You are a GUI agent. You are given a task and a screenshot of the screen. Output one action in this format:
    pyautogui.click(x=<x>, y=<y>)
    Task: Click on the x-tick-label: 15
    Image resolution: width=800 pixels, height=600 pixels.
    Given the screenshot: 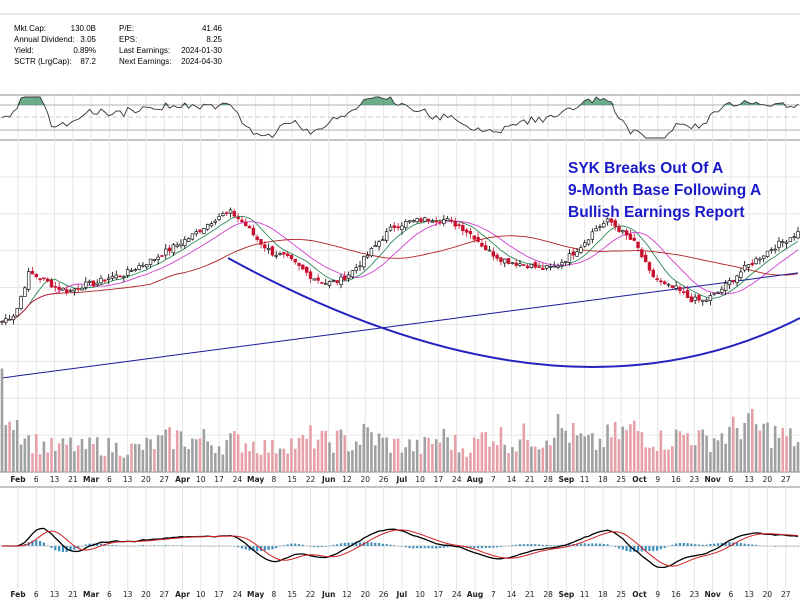 What is the action you would take?
    pyautogui.click(x=292, y=479)
    